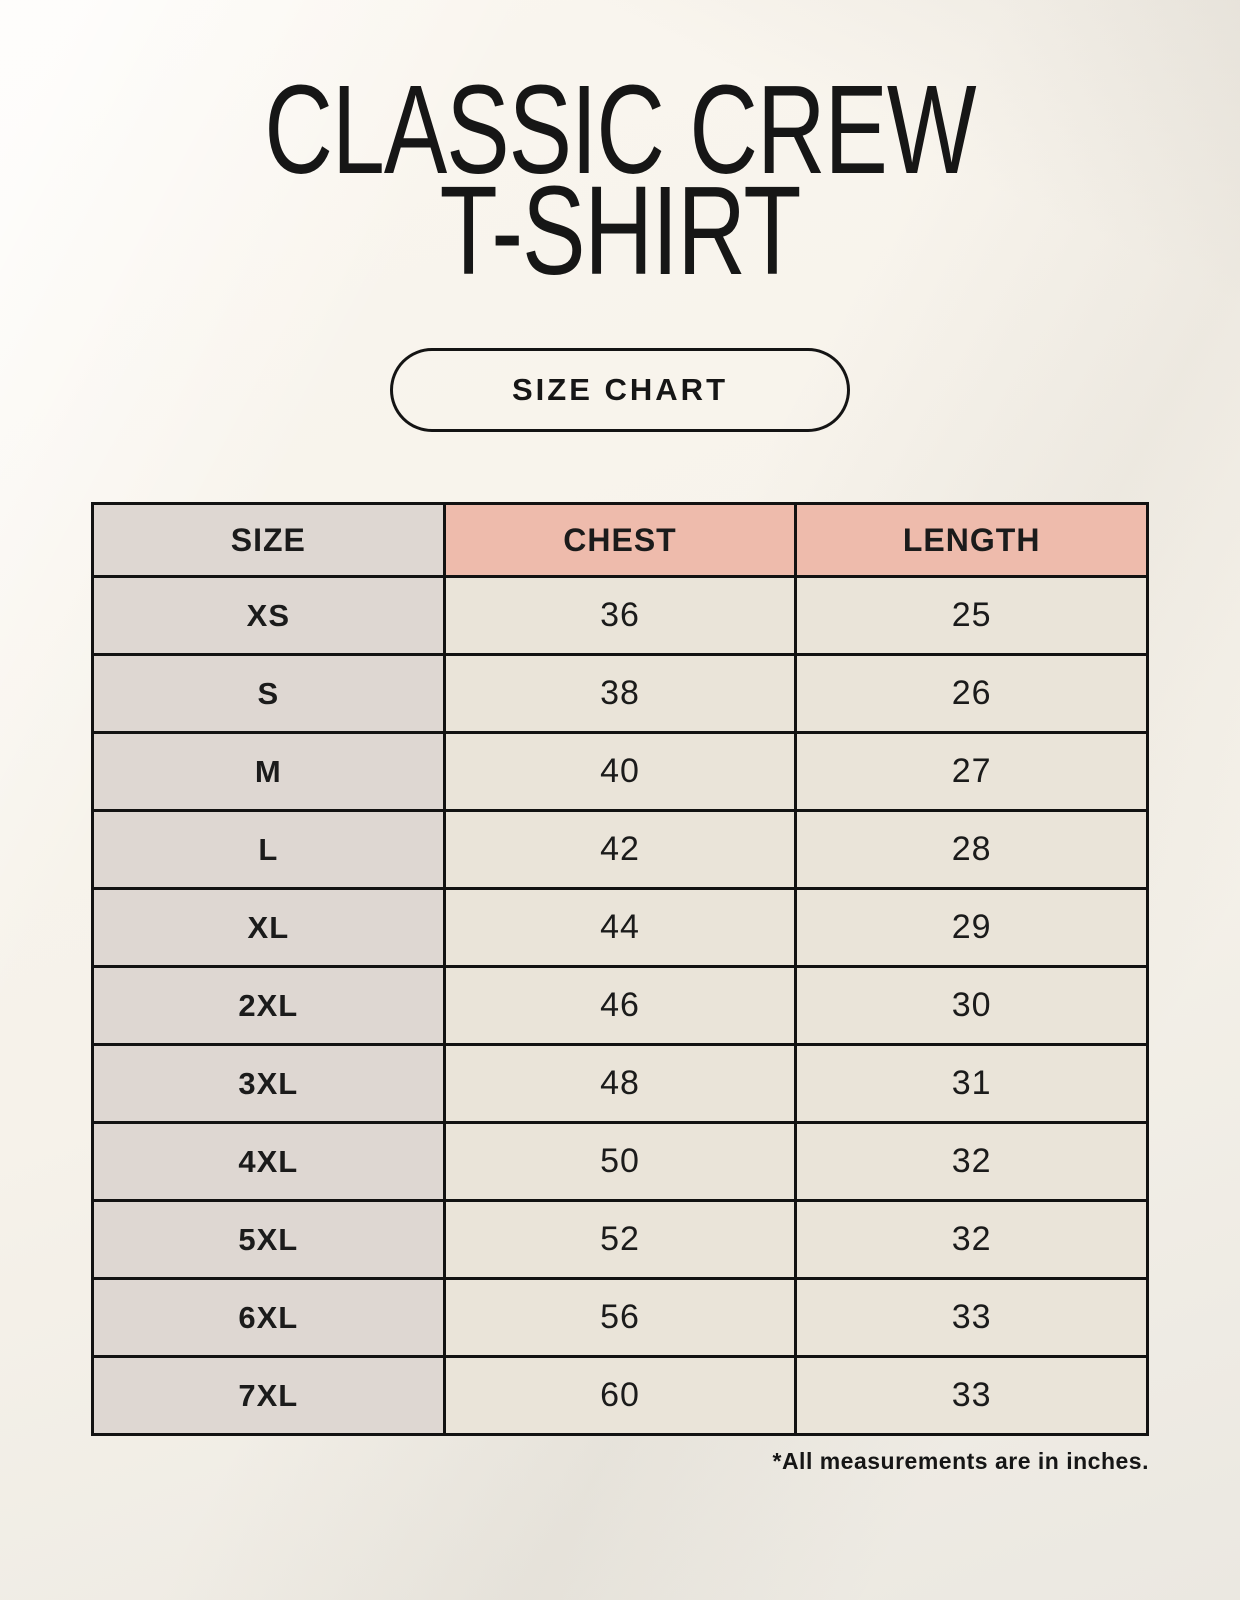 This screenshot has height=1600, width=1240. Describe the element at coordinates (620, 131) in the screenshot. I see `title-line-1: CLASSIC CREW` at that location.